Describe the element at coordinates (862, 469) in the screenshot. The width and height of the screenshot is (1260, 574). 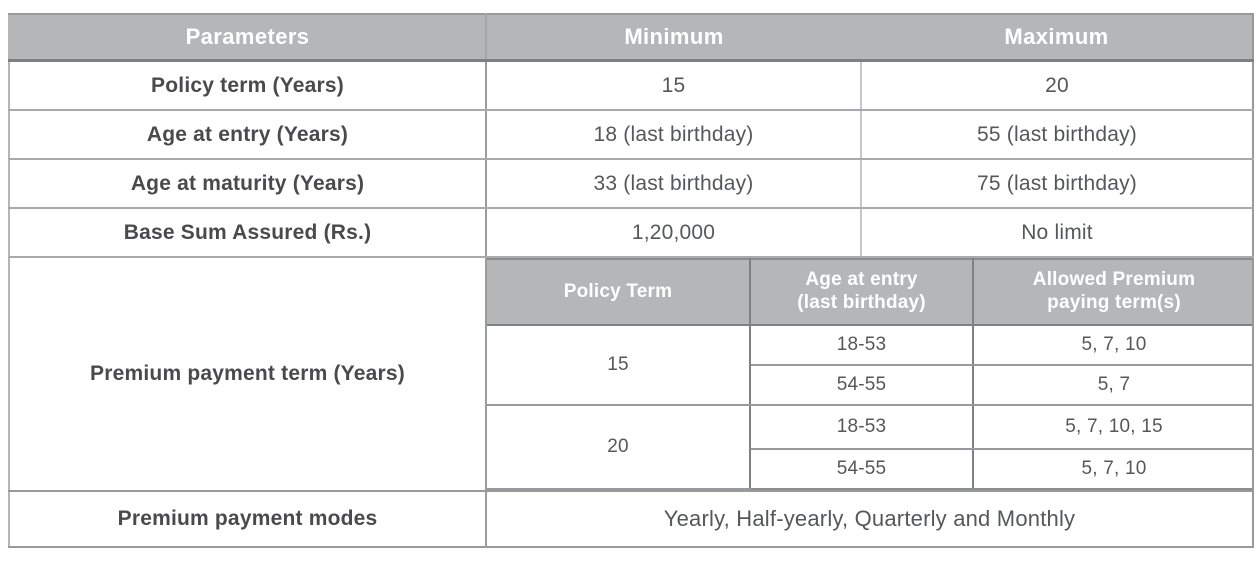
I see `nested-age-20-b: 54-55` at that location.